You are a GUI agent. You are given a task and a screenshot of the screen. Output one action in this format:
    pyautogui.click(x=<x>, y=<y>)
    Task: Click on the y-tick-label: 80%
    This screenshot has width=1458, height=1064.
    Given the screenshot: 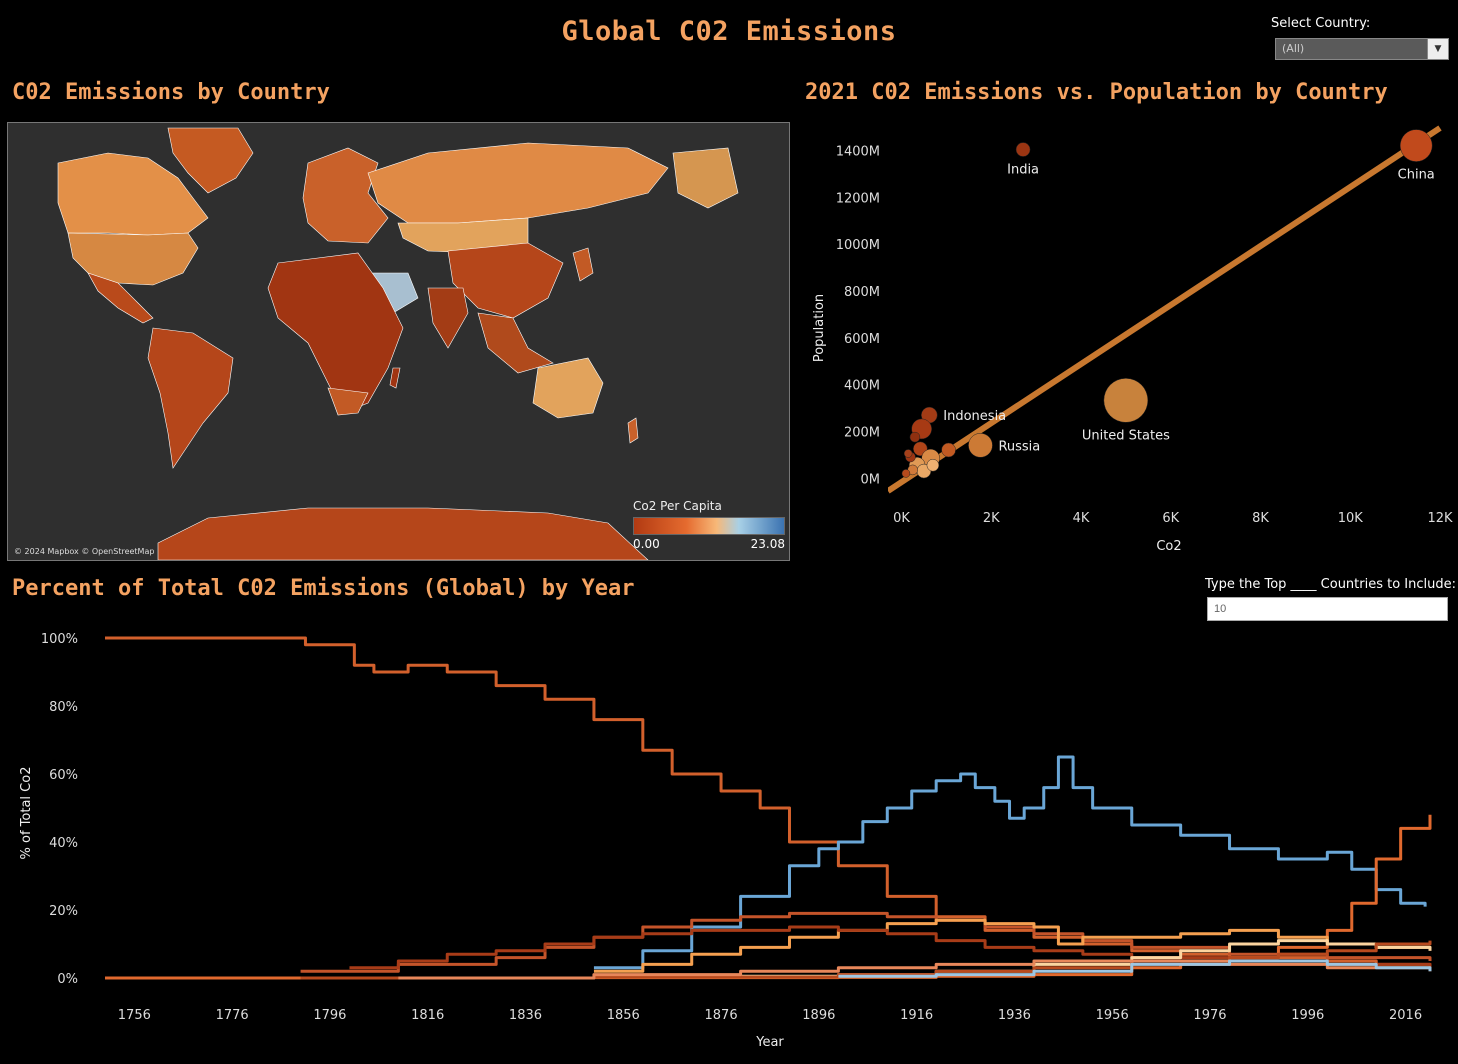 What is the action you would take?
    pyautogui.click(x=63, y=707)
    